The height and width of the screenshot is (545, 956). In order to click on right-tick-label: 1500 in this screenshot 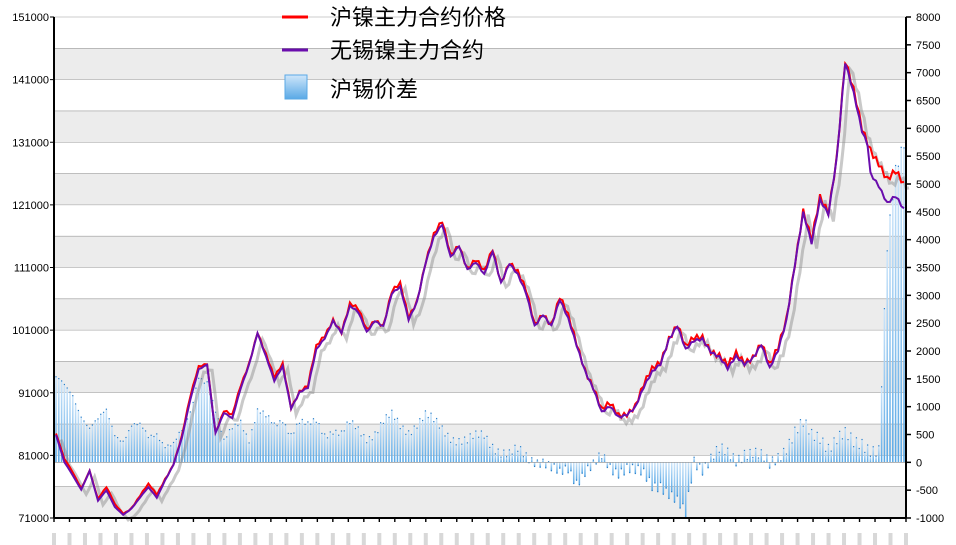, I will do `click(928, 380)`.